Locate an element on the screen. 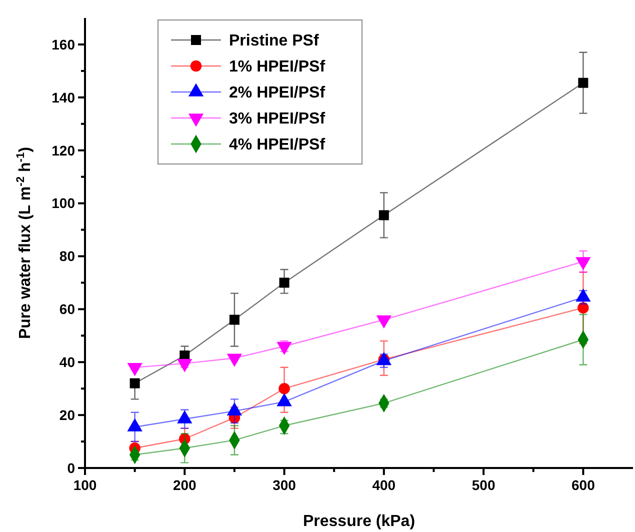  y-tick-label: 120 is located at coordinates (64, 150).